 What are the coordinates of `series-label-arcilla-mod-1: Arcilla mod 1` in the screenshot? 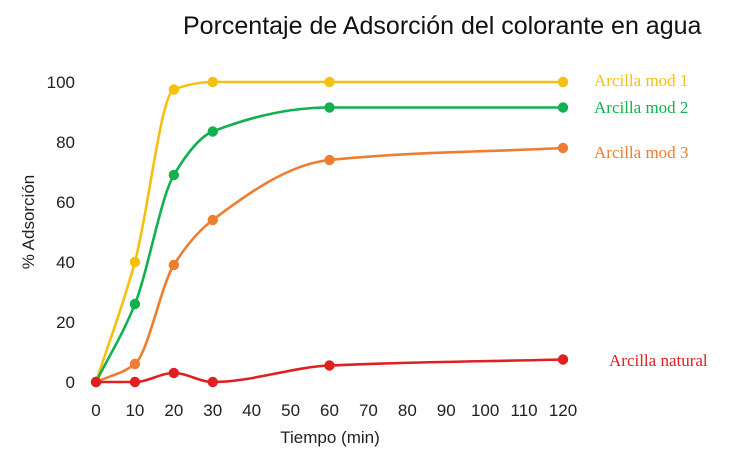 It's located at (641, 80).